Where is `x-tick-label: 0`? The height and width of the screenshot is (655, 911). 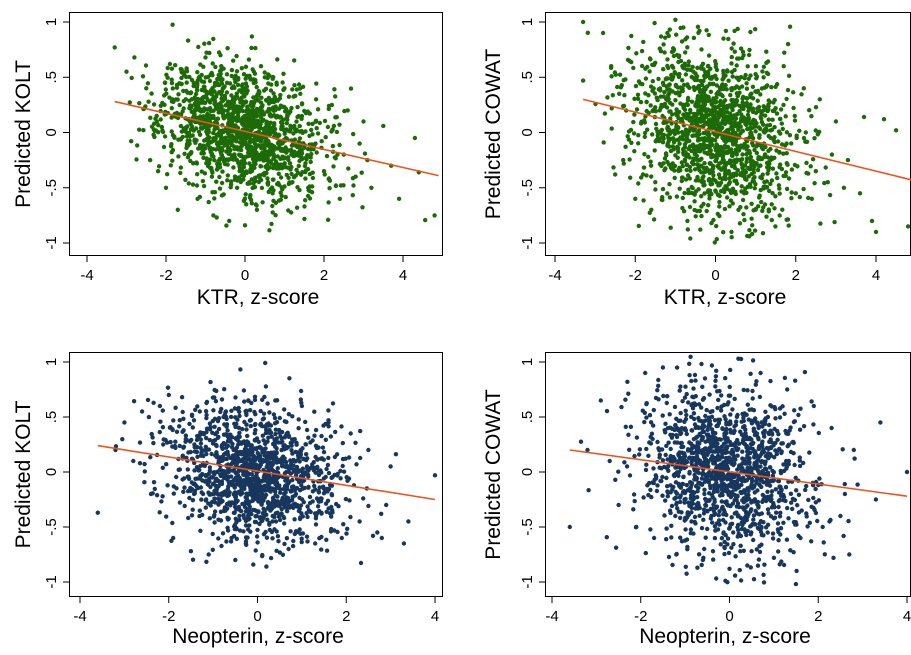
x-tick-label: 0 is located at coordinates (257, 616).